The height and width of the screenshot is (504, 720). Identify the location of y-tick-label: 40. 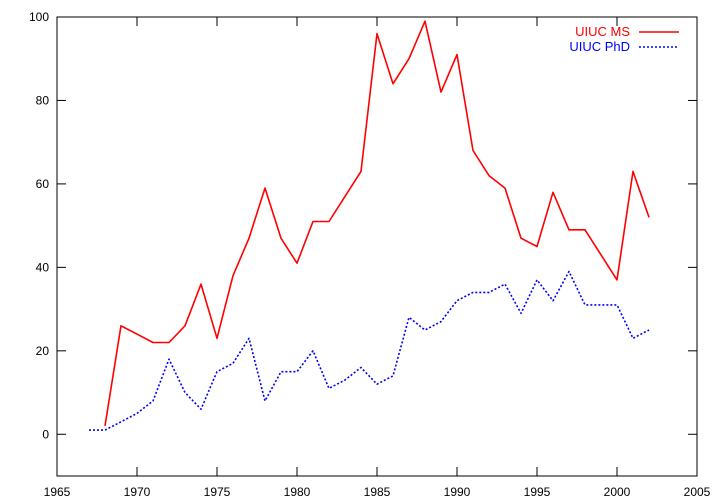
(43, 267).